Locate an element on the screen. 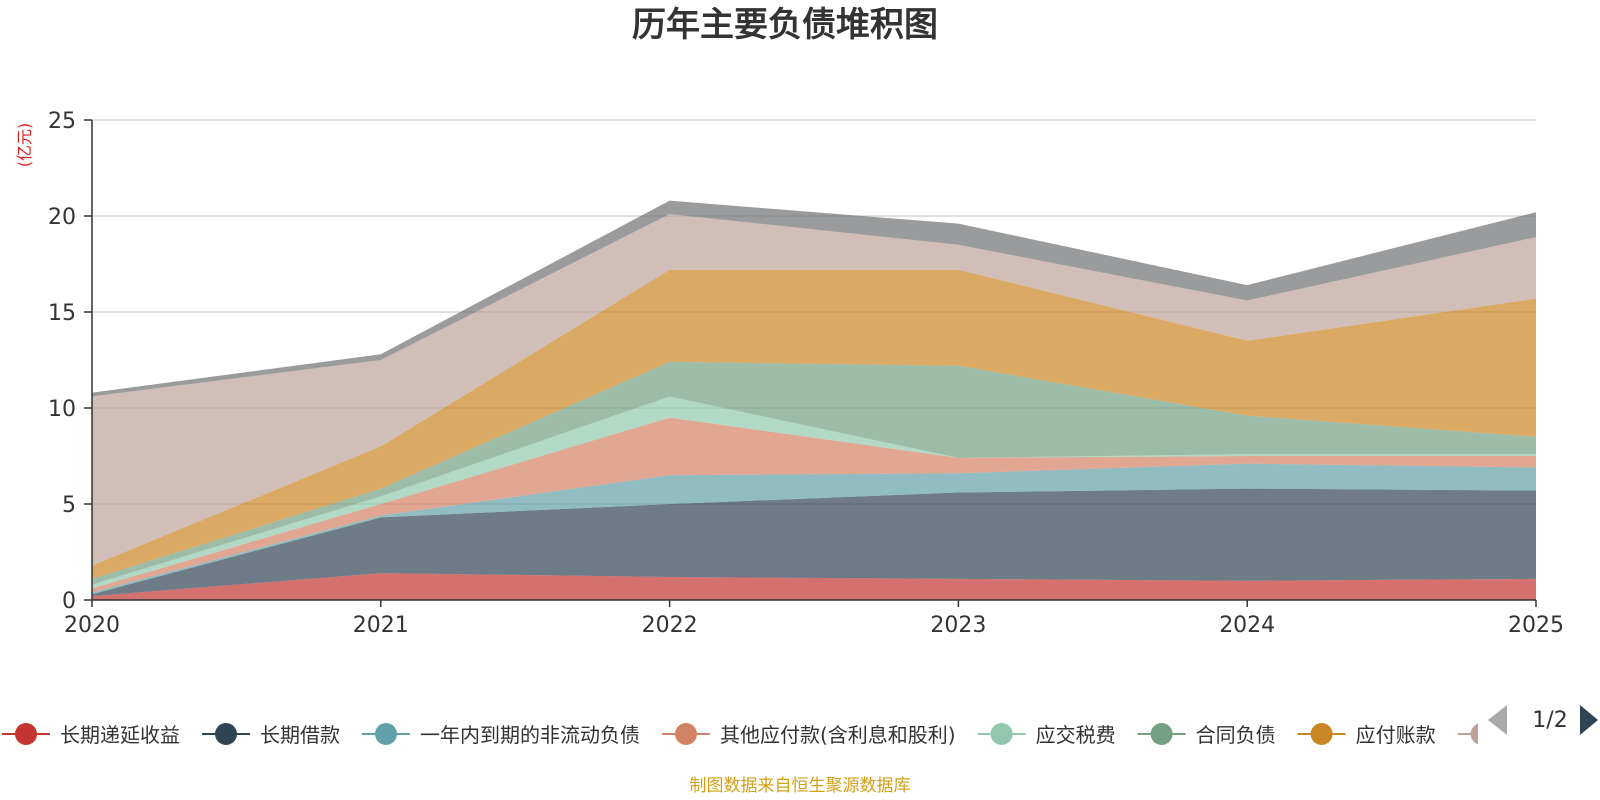 This screenshot has height=800, width=1600. y-tick-label: 20 is located at coordinates (62, 217).